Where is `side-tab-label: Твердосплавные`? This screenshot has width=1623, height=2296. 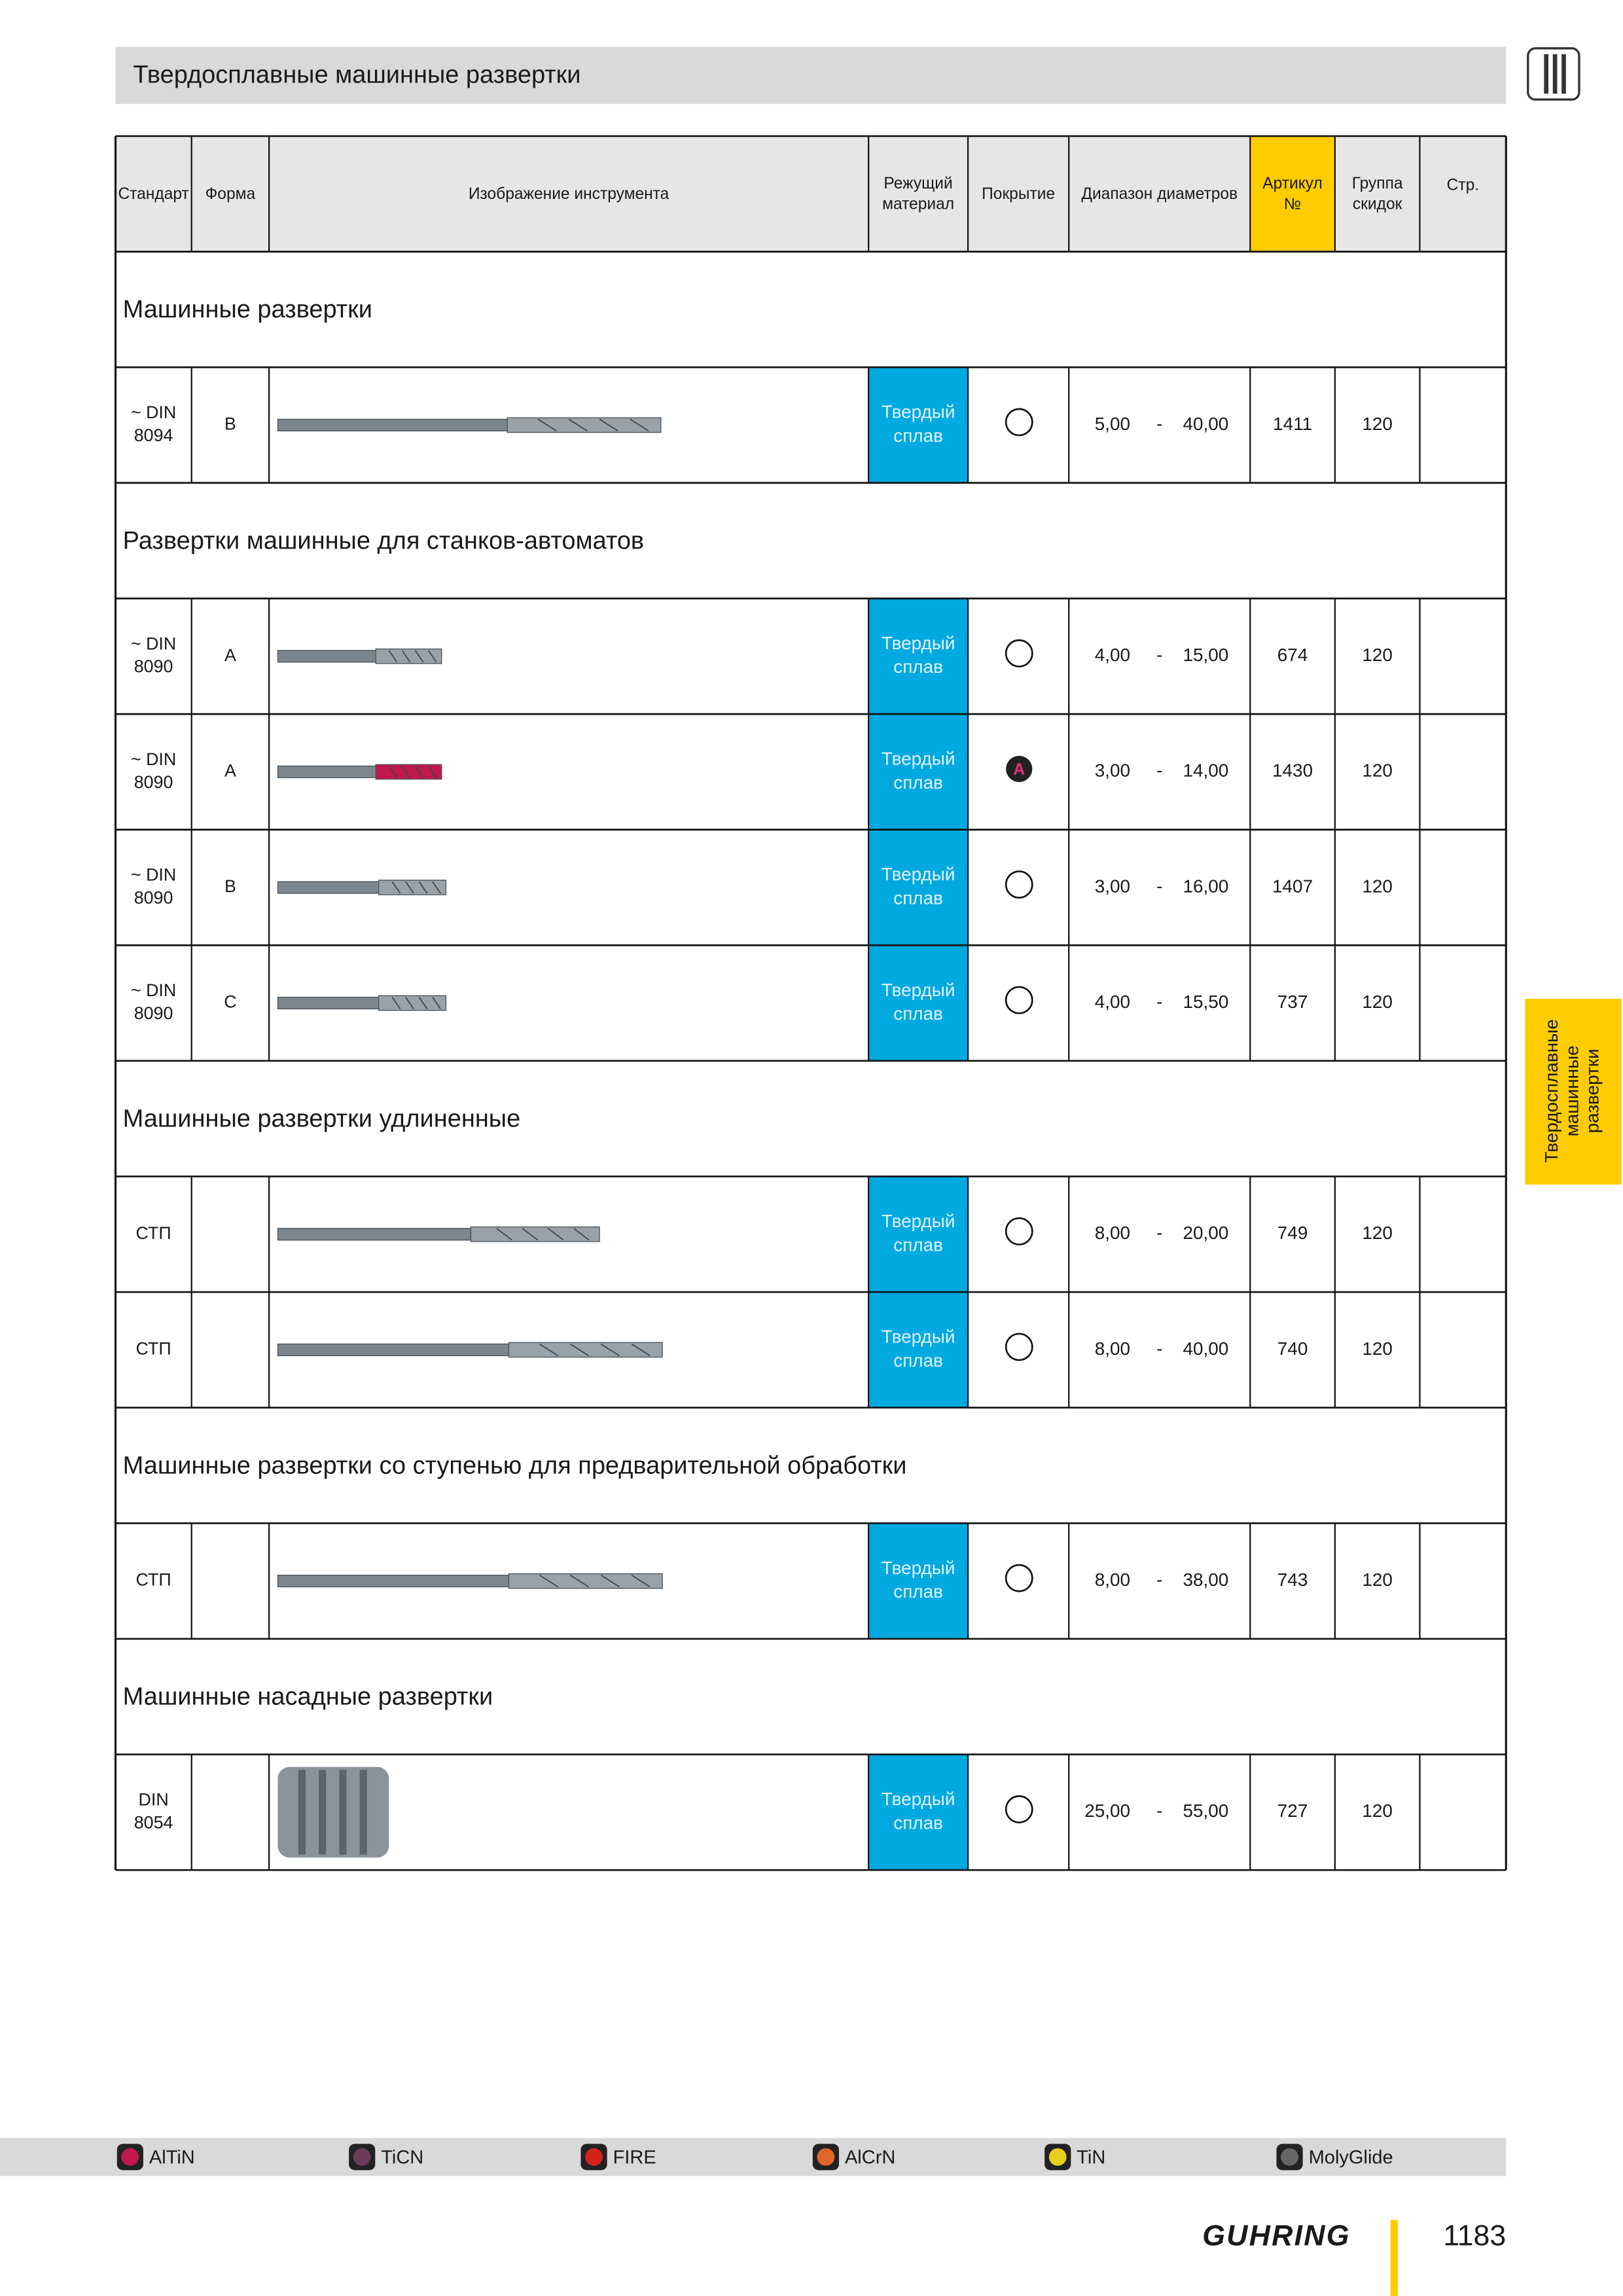
side-tab-label: Твердосплавные is located at coordinates (1551, 1090).